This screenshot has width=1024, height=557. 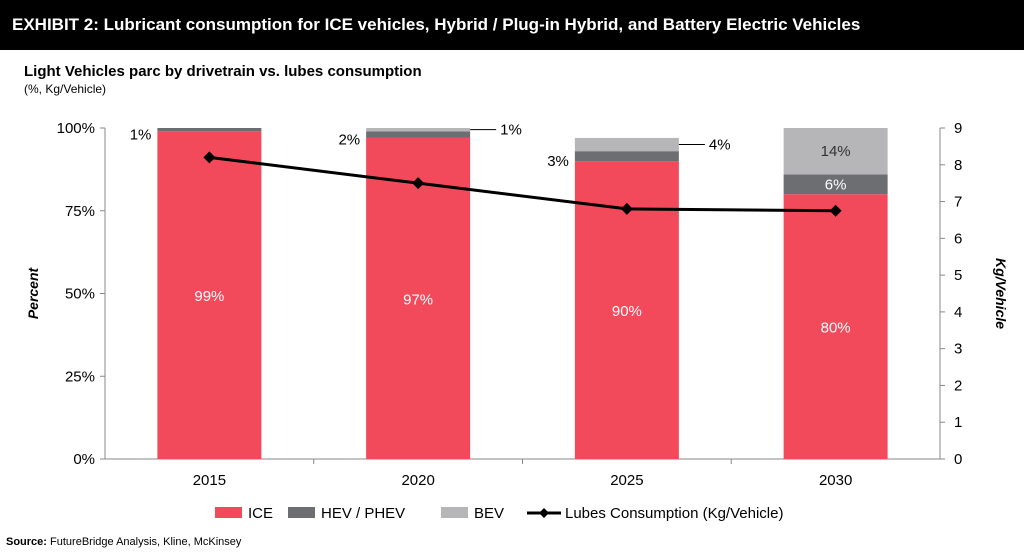 I want to click on data-label-ice: 97%, so click(x=418, y=299).